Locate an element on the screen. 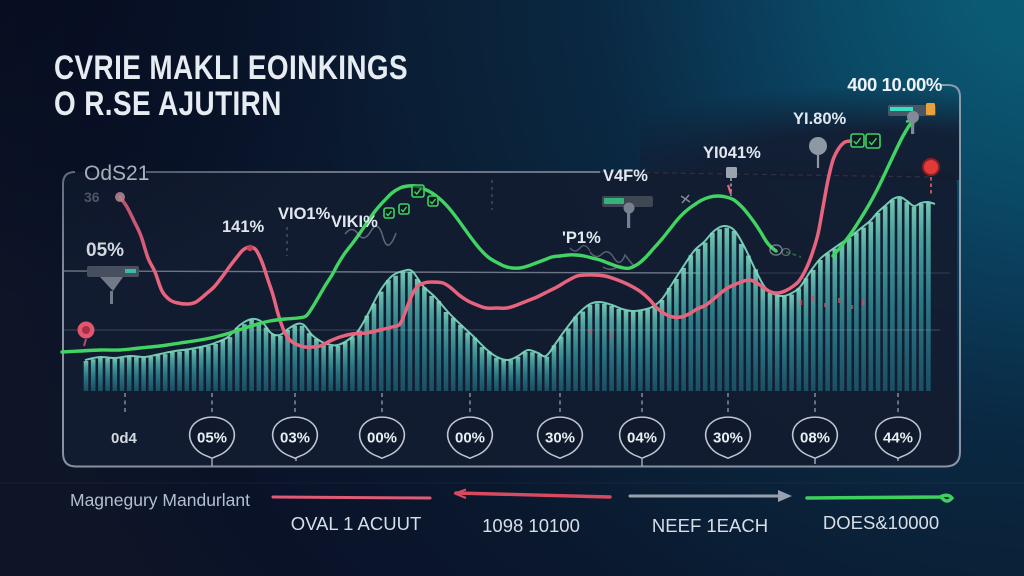 Image resolution: width=1024 pixels, height=576 pixels. svg-text: 141% is located at coordinates (243, 227).